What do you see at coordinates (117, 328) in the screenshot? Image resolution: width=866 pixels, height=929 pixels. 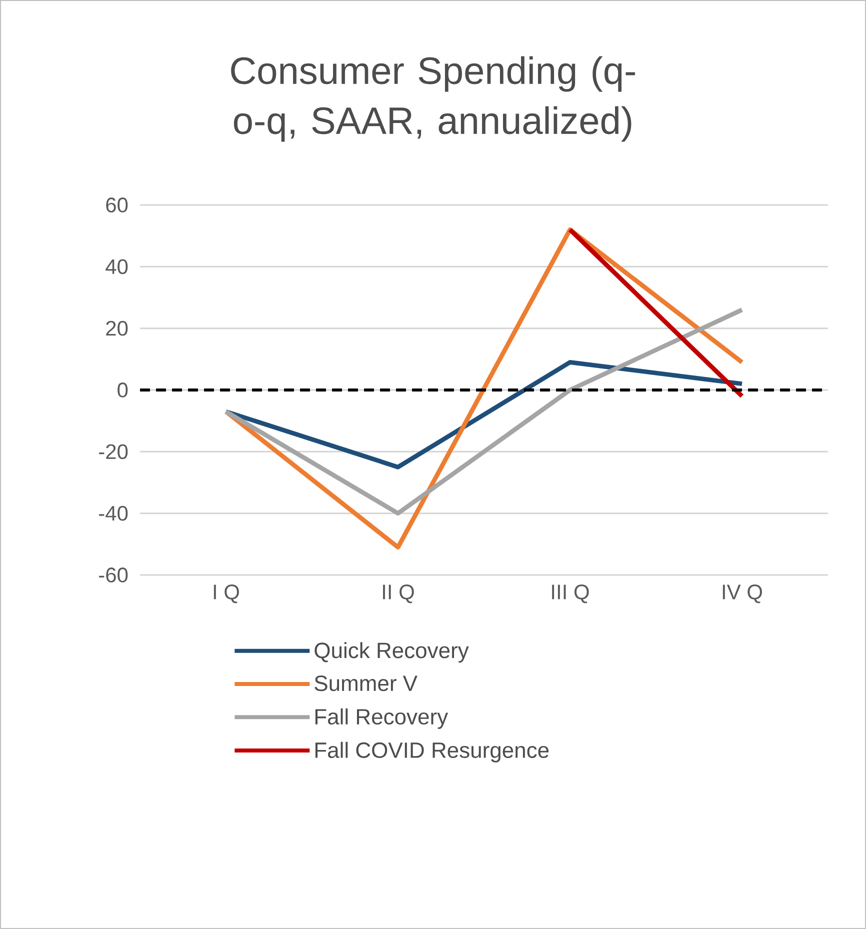 I see `y-tick-label: 20` at bounding box center [117, 328].